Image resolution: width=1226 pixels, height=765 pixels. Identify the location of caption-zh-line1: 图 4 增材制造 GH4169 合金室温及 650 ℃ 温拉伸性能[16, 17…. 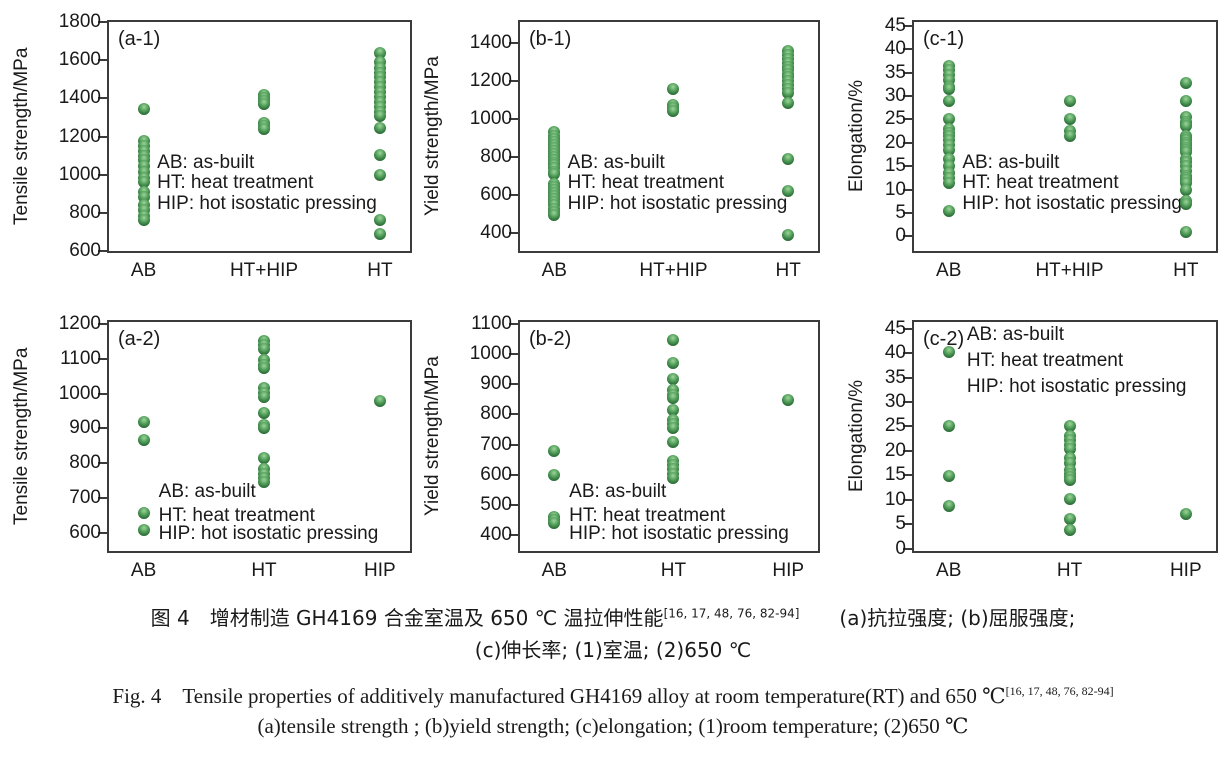
(613, 616).